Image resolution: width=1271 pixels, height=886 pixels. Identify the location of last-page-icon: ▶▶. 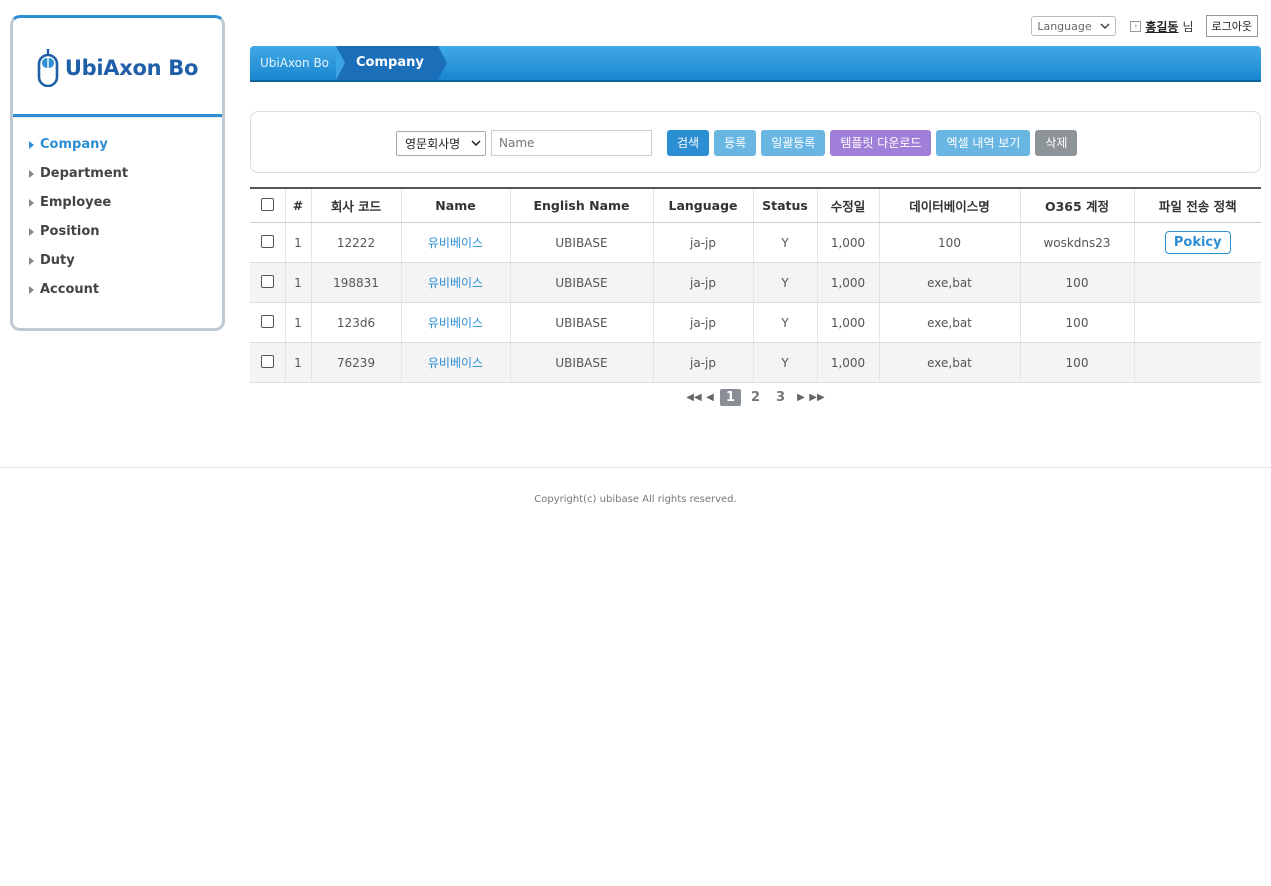
(817, 397).